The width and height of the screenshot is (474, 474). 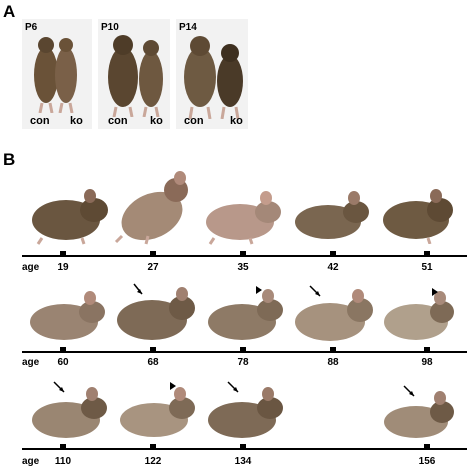 I want to click on label-con-p6: con, so click(x=40, y=121).